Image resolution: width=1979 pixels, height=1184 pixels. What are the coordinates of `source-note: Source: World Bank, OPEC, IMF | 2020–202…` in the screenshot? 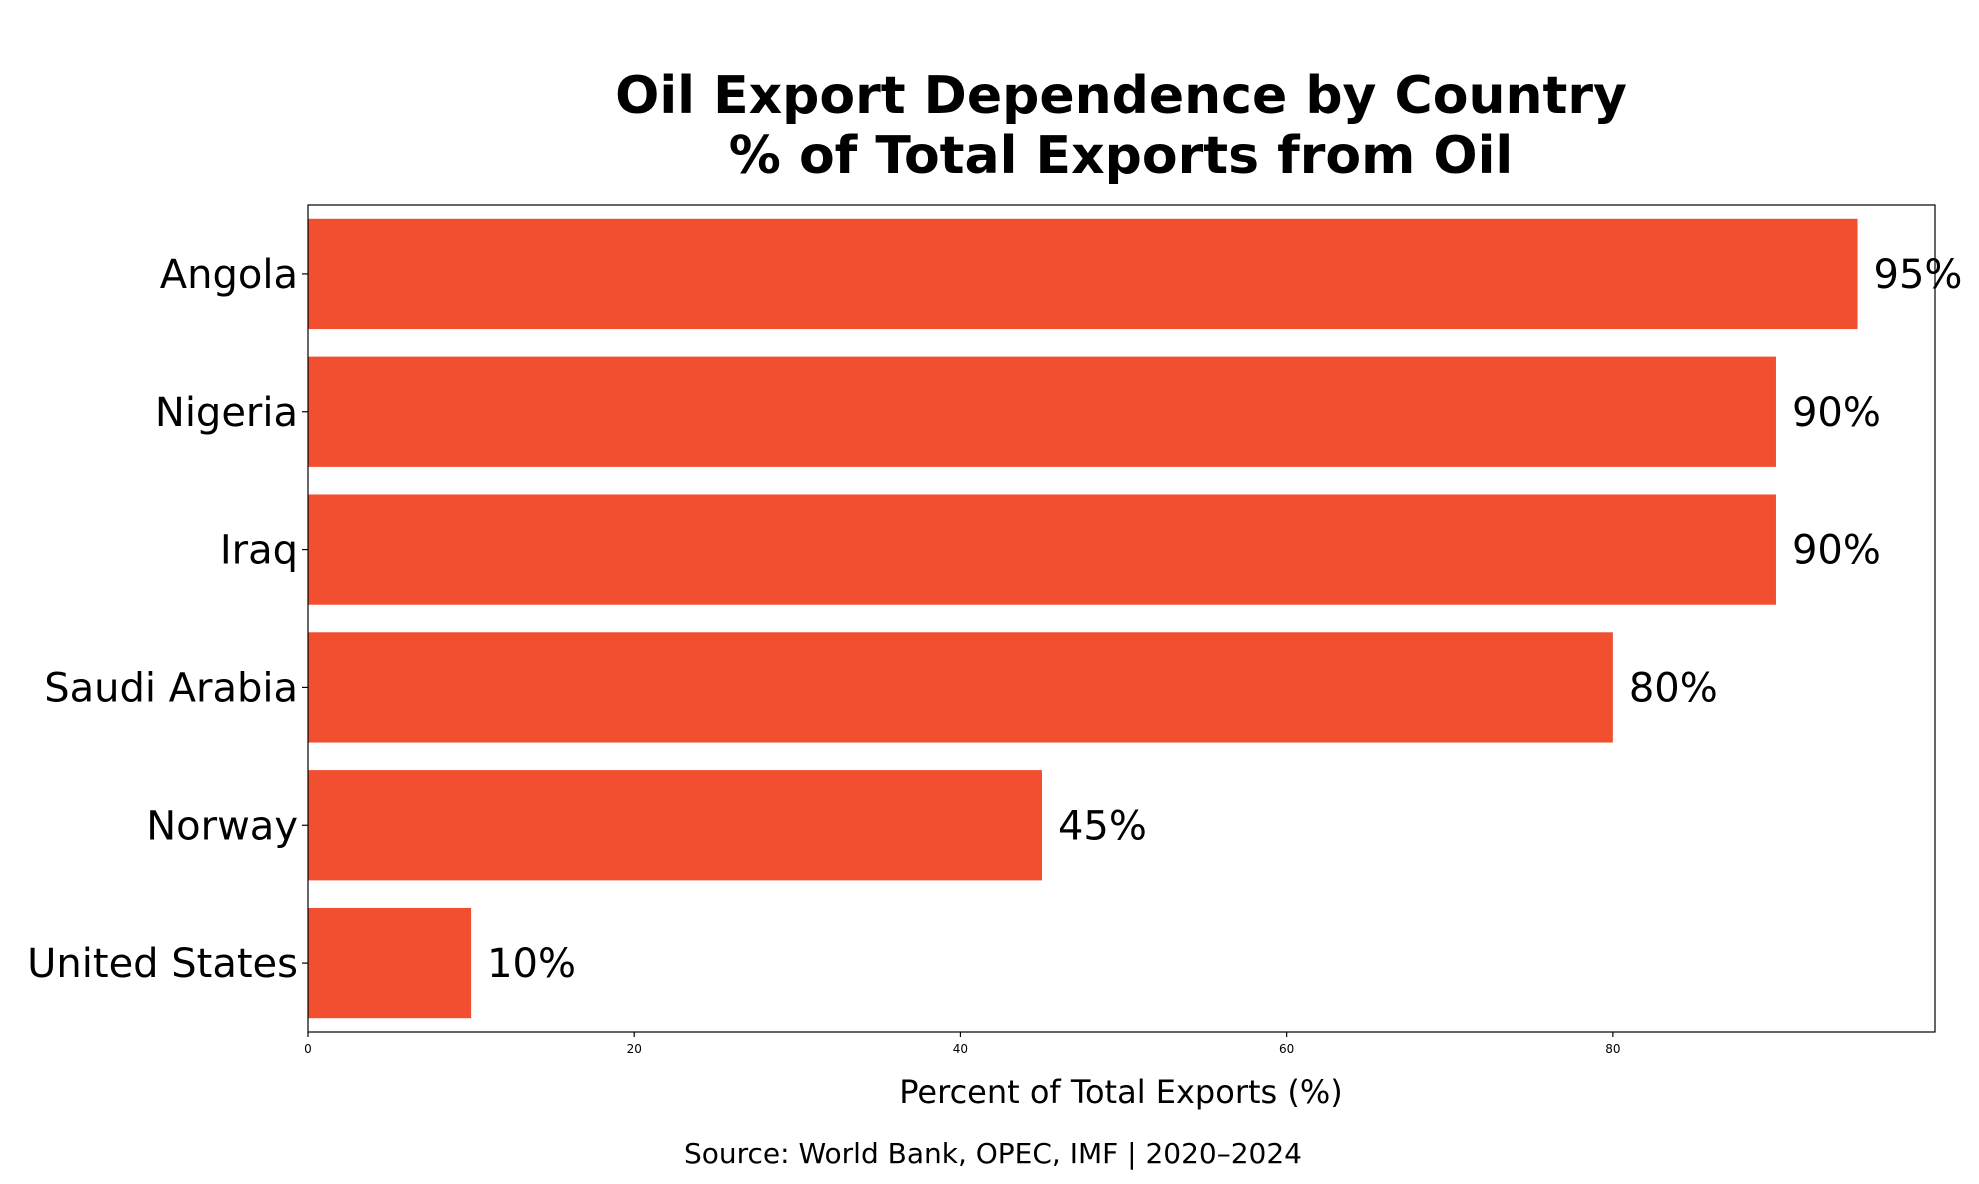 It's located at (993, 1153).